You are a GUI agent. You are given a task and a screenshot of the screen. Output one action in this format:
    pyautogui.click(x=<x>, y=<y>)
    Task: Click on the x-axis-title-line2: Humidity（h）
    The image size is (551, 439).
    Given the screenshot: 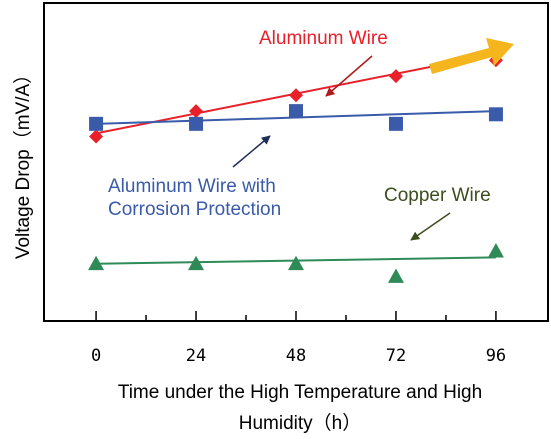 What is the action you would take?
    pyautogui.click(x=300, y=423)
    